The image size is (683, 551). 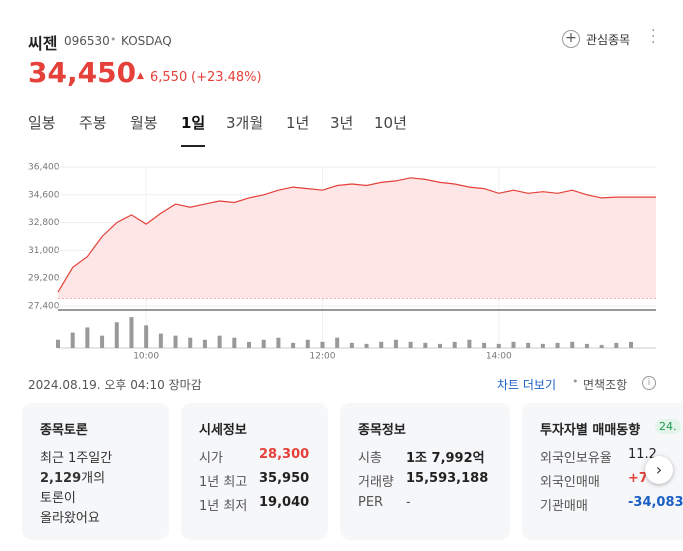 What do you see at coordinates (44, 195) in the screenshot?
I see `y-tick-label: 34,600` at bounding box center [44, 195].